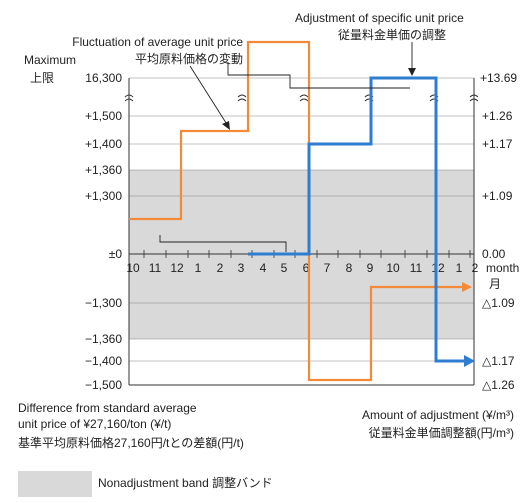 This screenshot has height=503, width=529. What do you see at coordinates (497, 116) in the screenshot?
I see `right-tick-label: +1.26` at bounding box center [497, 116].